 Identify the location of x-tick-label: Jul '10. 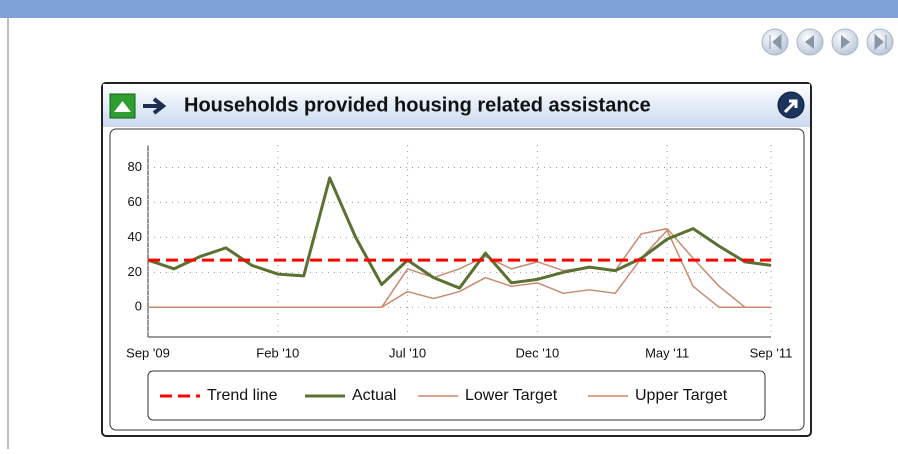
(407, 352).